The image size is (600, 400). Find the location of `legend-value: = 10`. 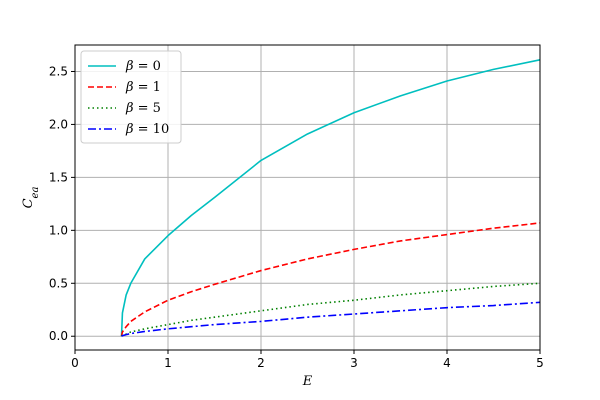

legend-value: = 10 is located at coordinates (152, 129).